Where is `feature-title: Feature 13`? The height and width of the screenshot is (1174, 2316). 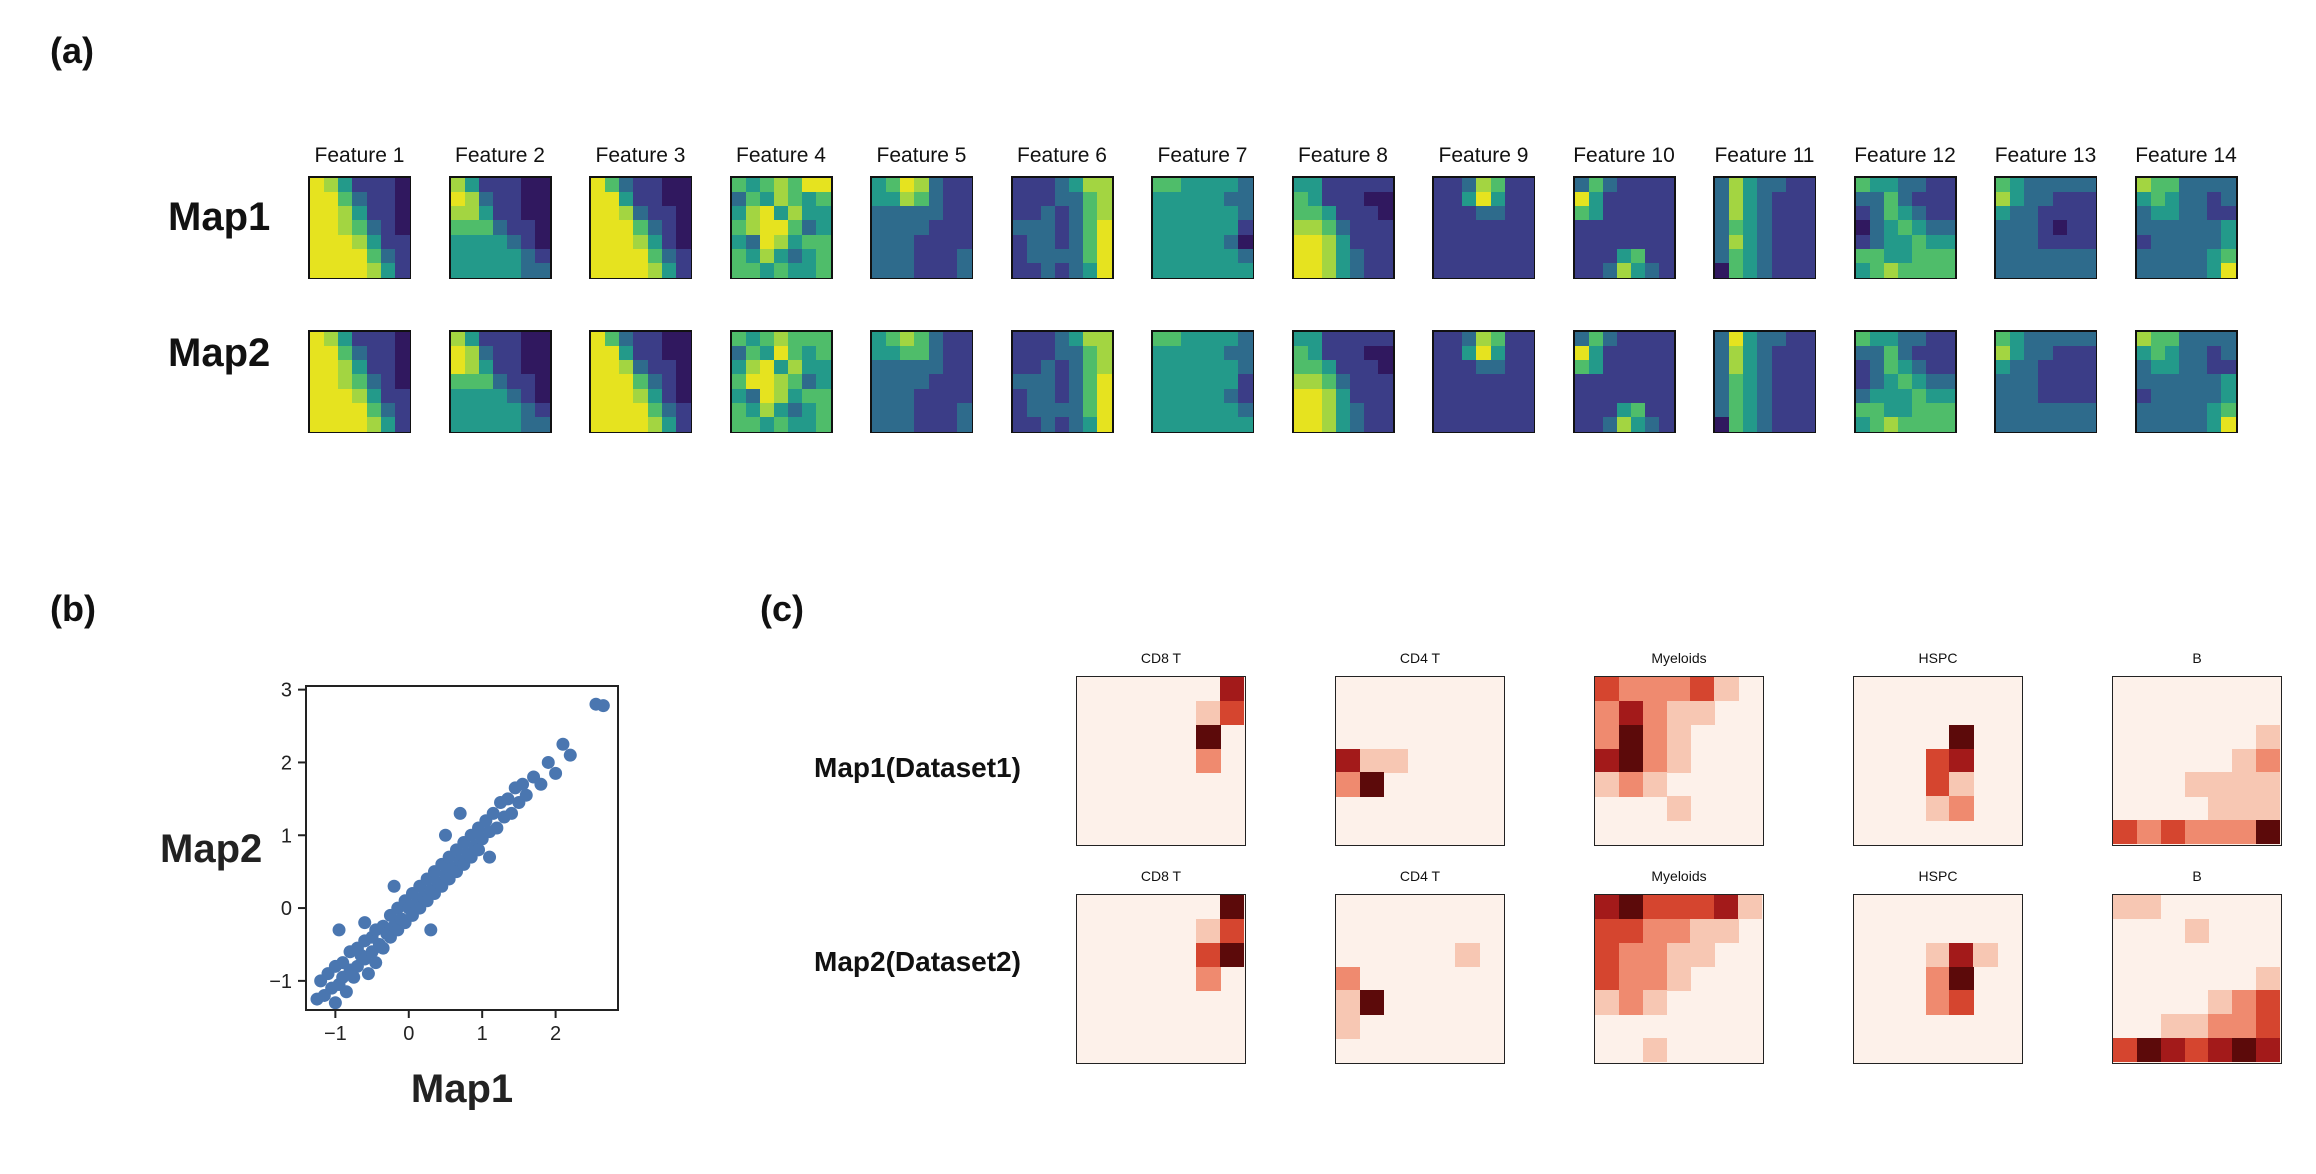 feature-title: Feature 13 is located at coordinates (2045, 155).